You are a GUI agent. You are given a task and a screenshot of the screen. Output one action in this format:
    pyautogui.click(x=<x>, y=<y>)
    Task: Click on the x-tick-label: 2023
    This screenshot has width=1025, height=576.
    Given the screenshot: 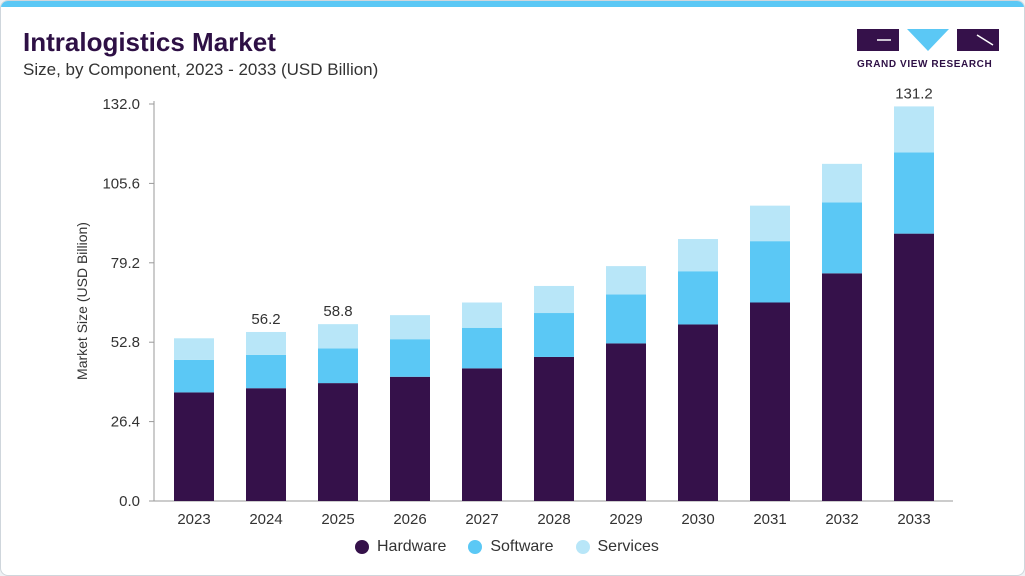 What is the action you would take?
    pyautogui.click(x=193, y=519)
    